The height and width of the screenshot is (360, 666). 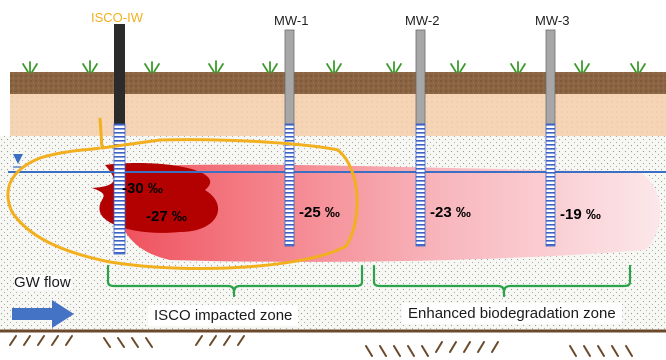 I want to click on mw1-label: MW-1, so click(x=291, y=20).